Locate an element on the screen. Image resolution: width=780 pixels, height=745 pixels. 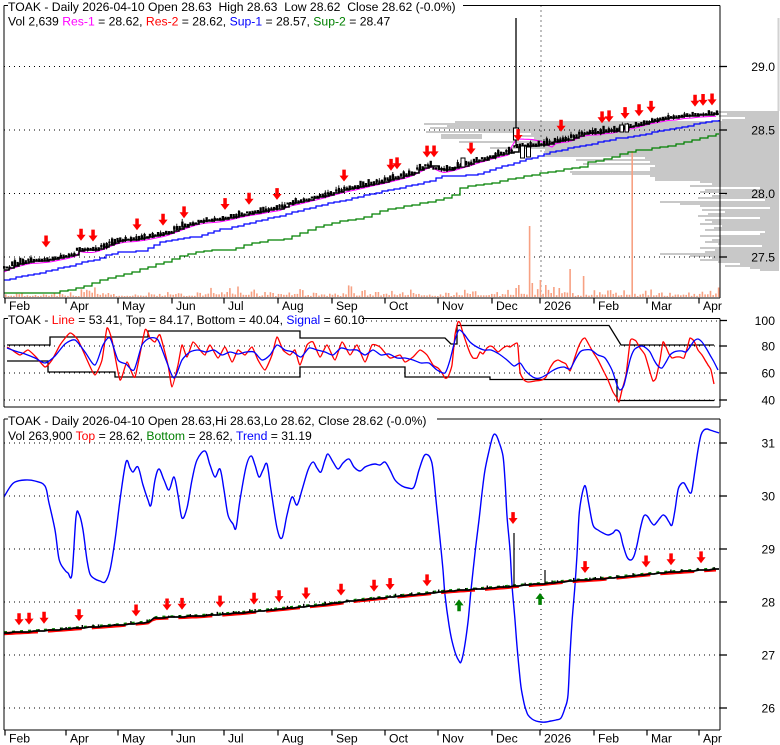
svg-text: 60 is located at coordinates (768, 374).